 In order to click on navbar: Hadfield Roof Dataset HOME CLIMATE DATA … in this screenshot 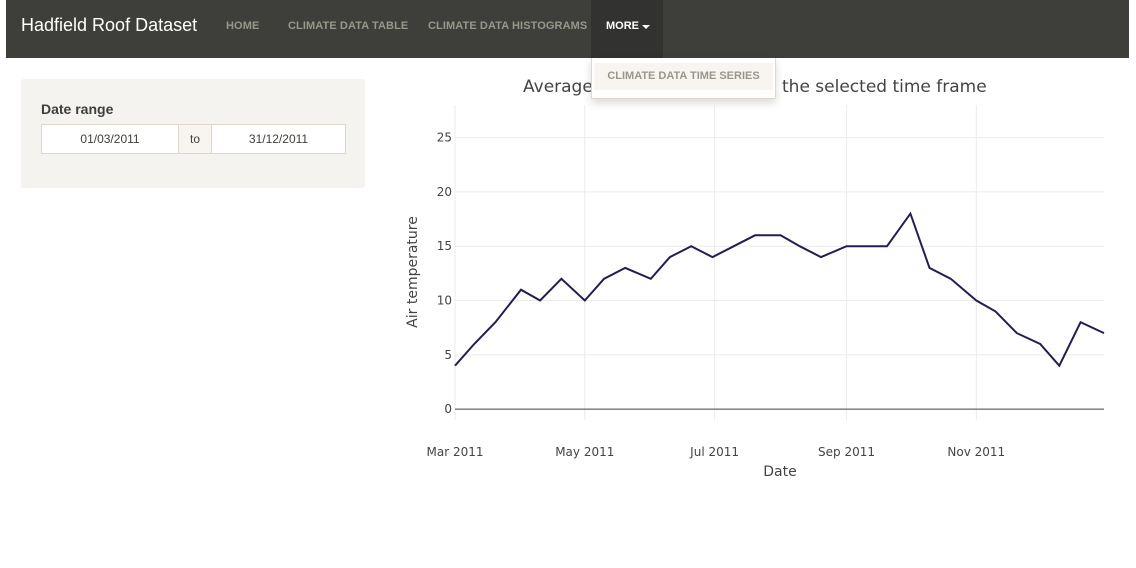, I will do `click(567, 29)`.